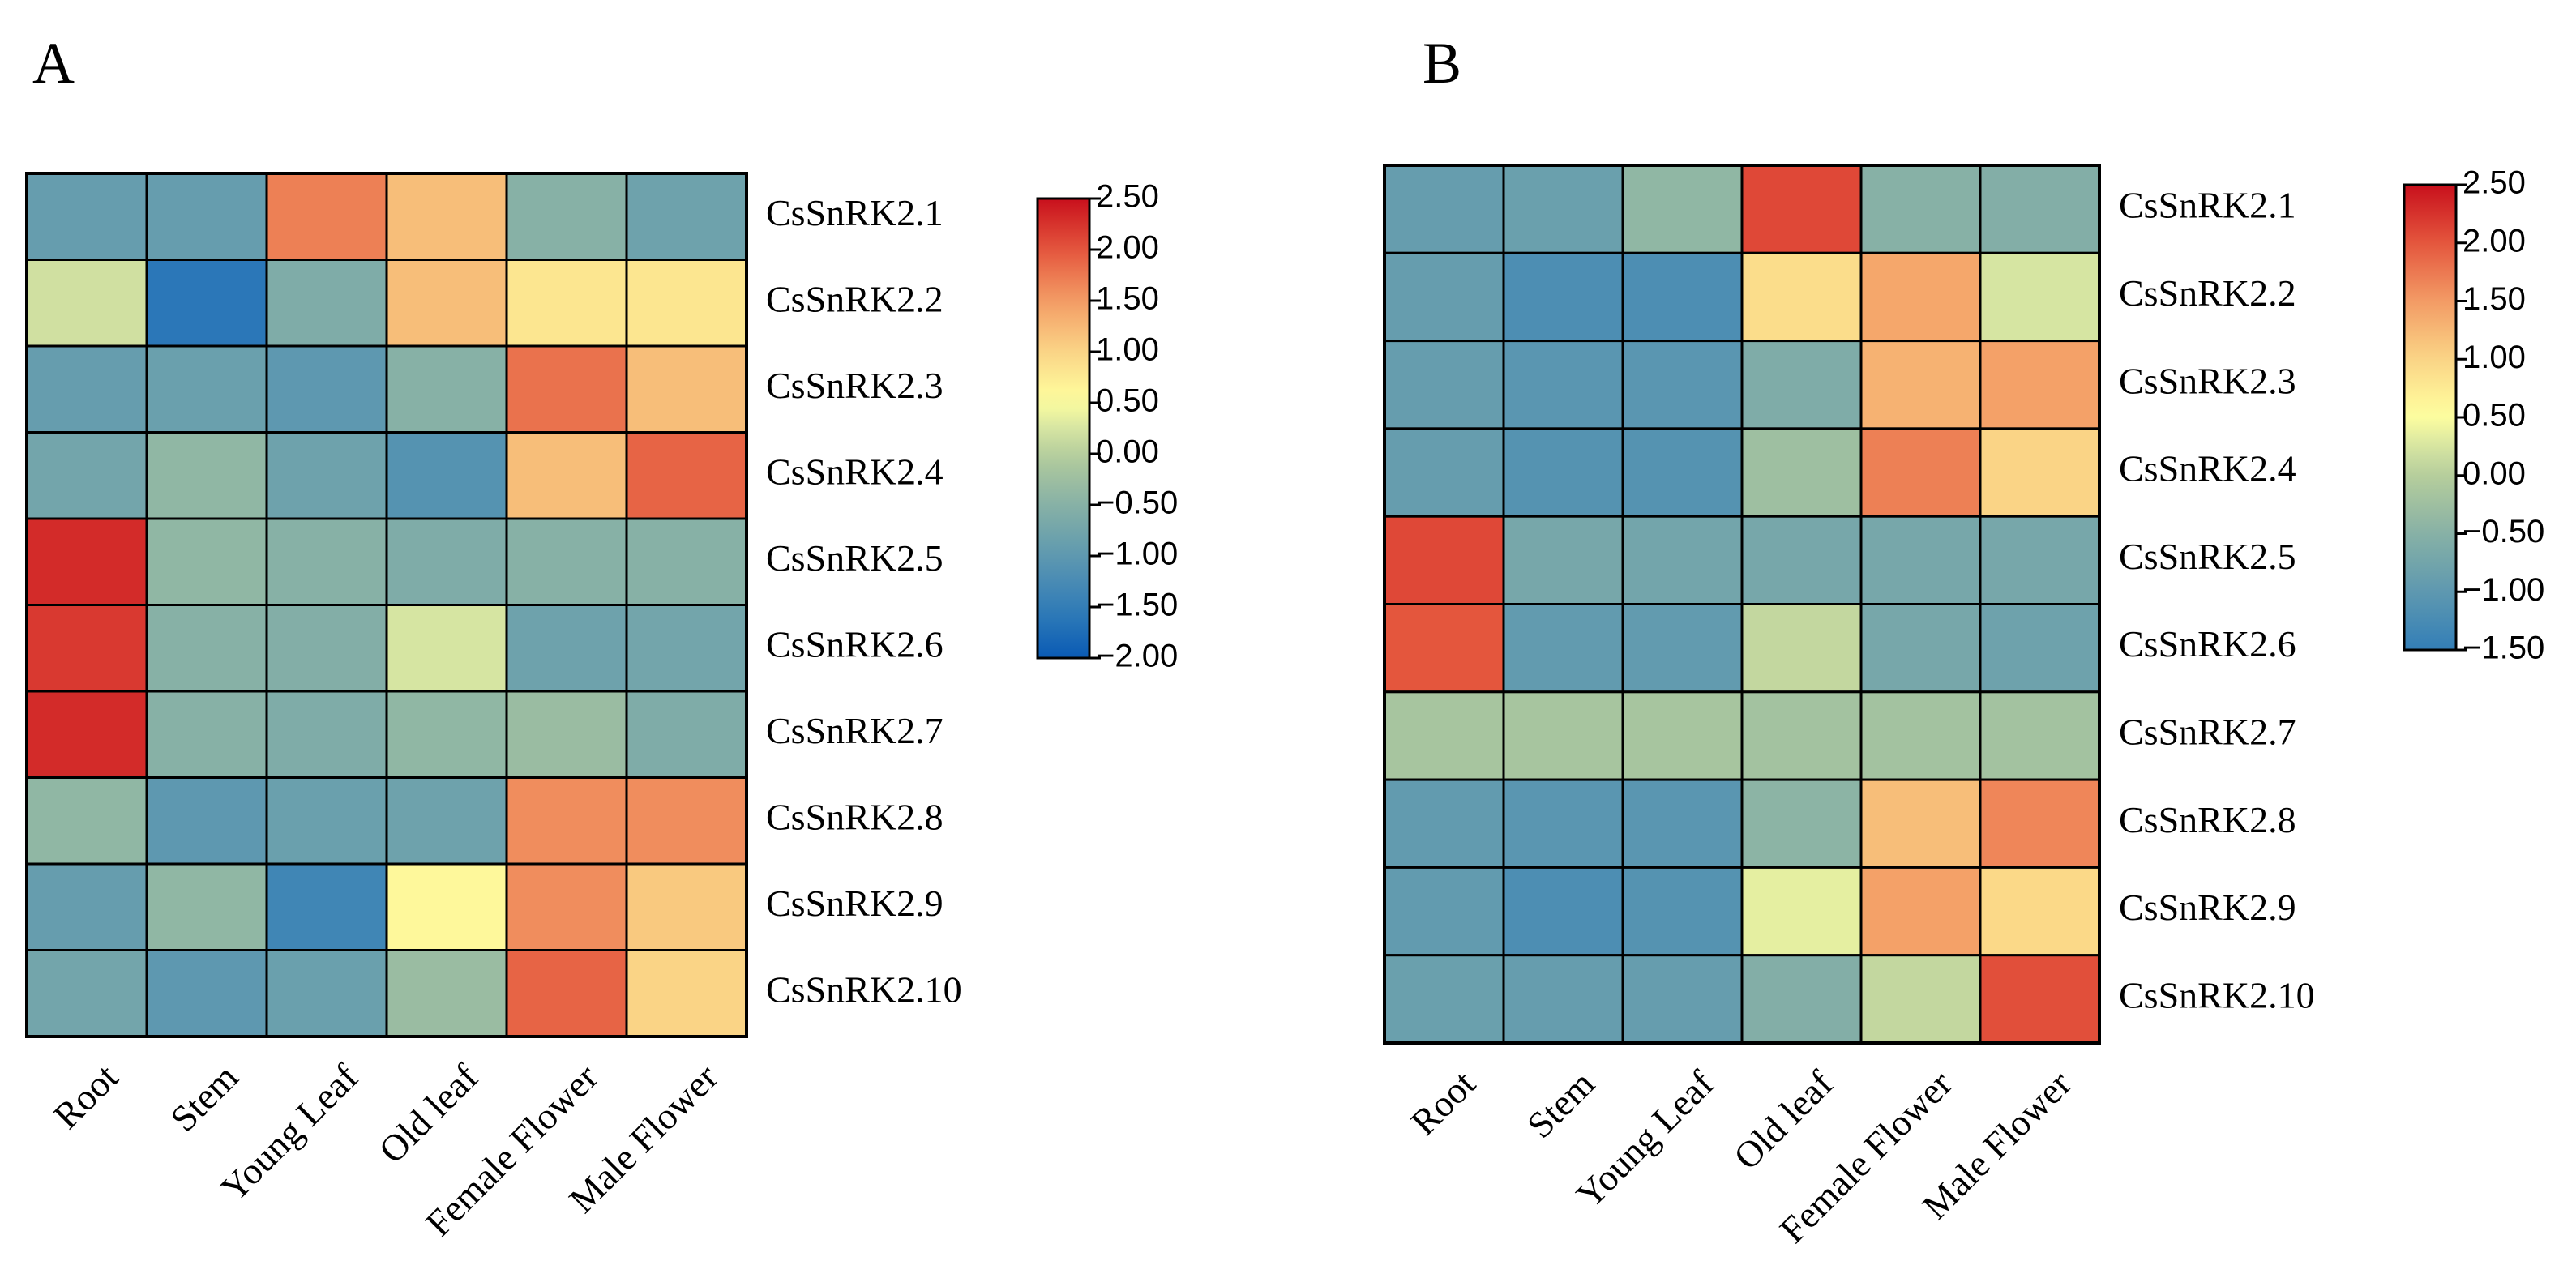 The image size is (2576, 1278). I want to click on colorbar-tick-marks, so click(2461, 417).